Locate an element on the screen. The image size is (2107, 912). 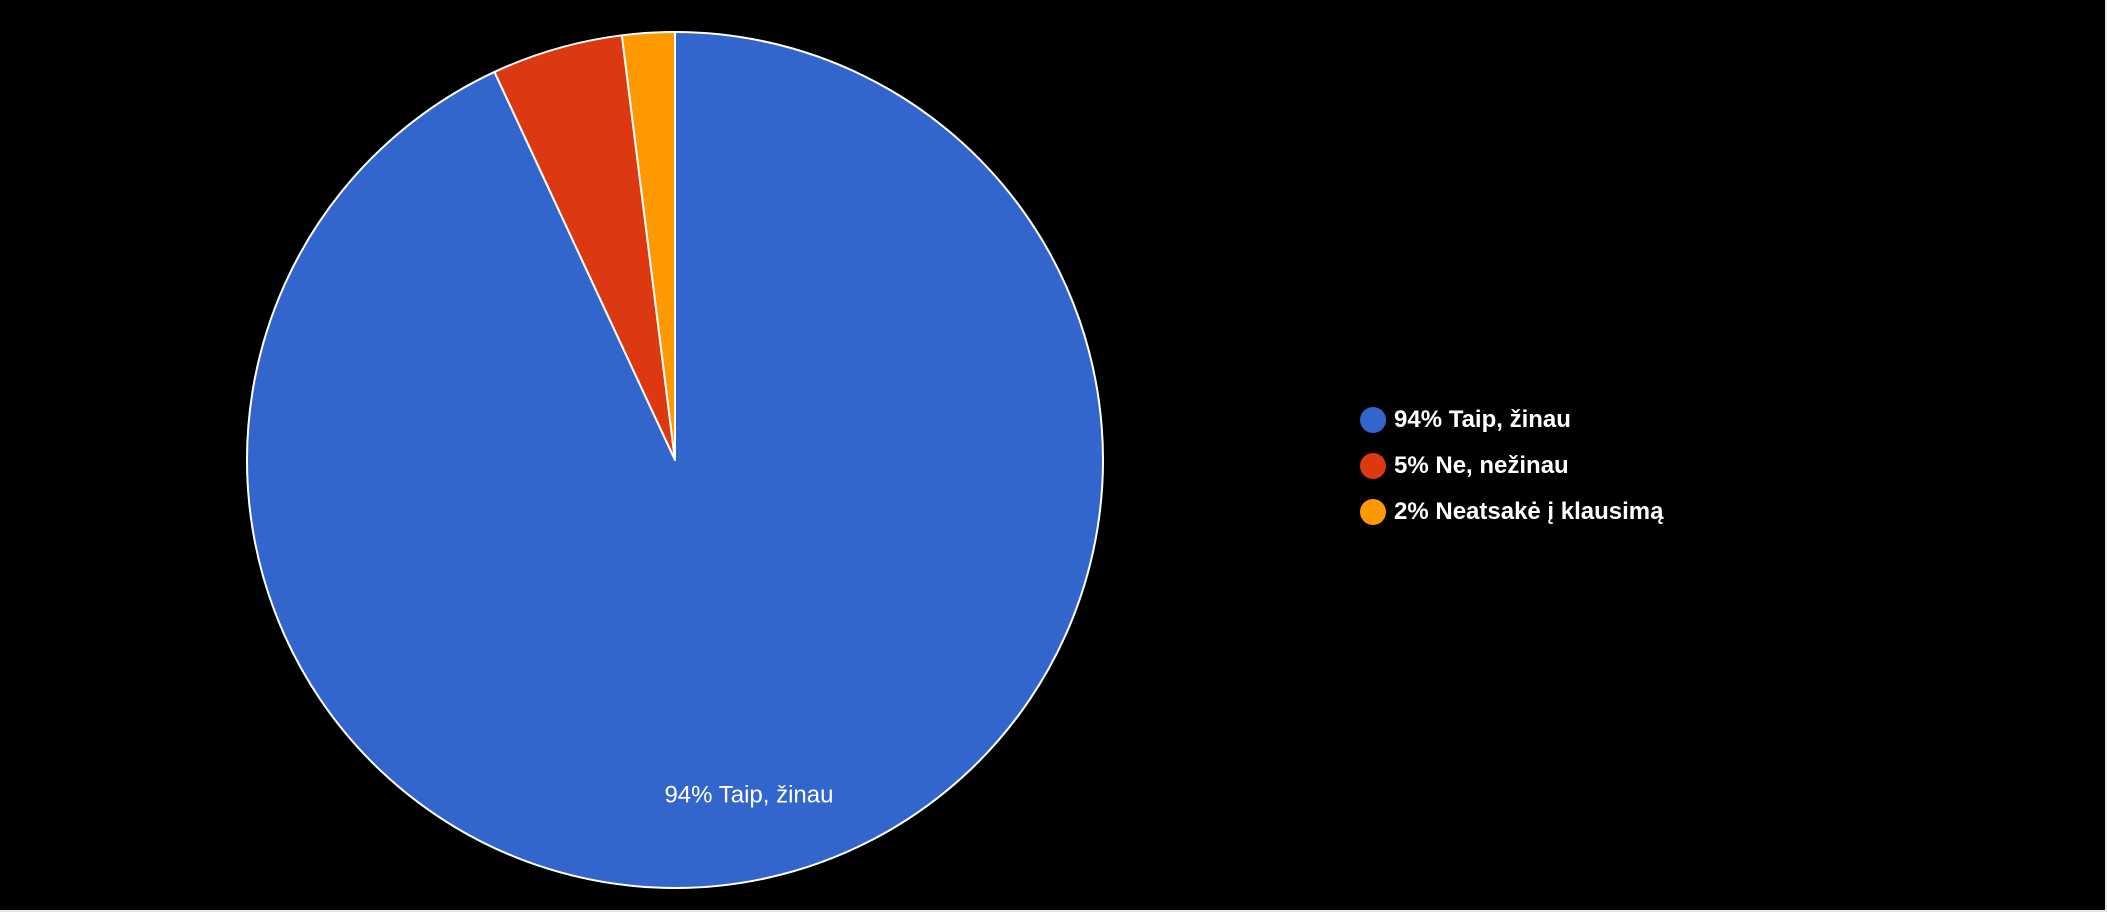
legend-label-neatsake: 2% Neatsakė į klausimą is located at coordinates (1529, 511).